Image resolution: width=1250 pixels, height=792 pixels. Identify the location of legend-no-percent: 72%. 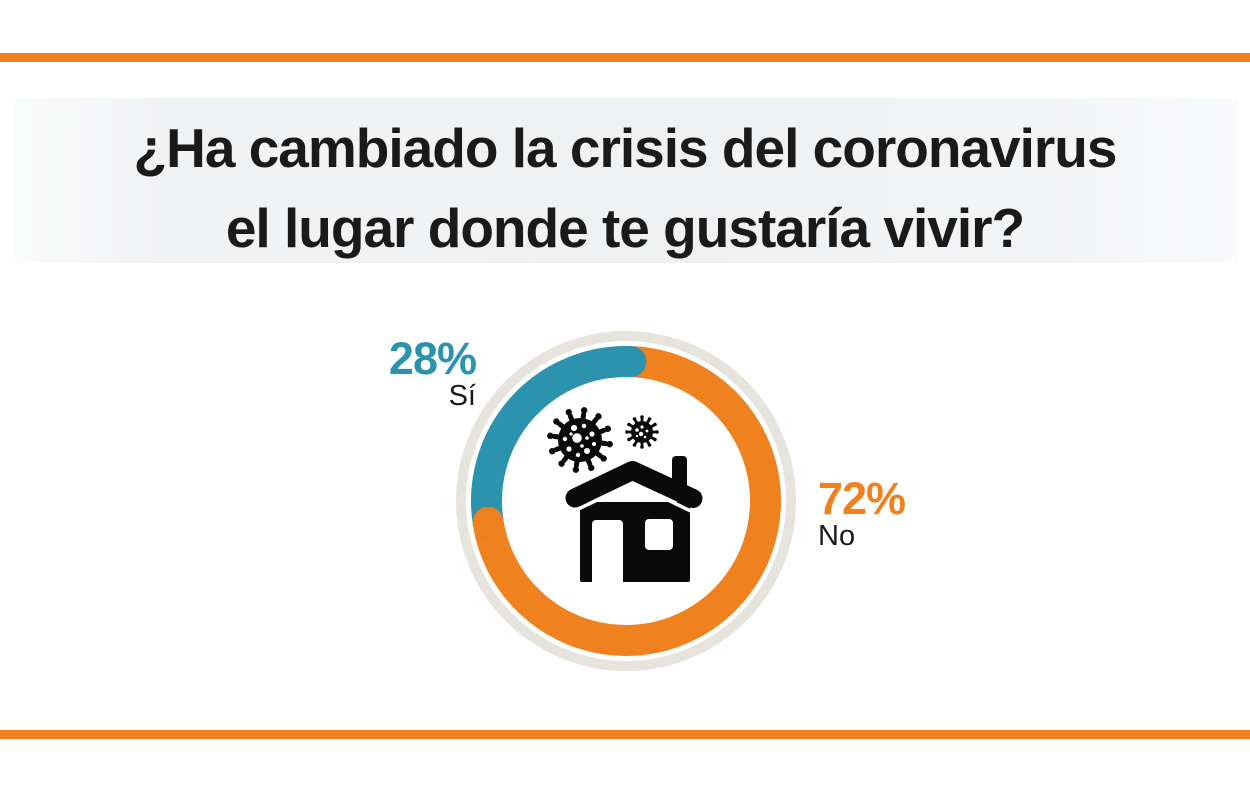
(862, 498).